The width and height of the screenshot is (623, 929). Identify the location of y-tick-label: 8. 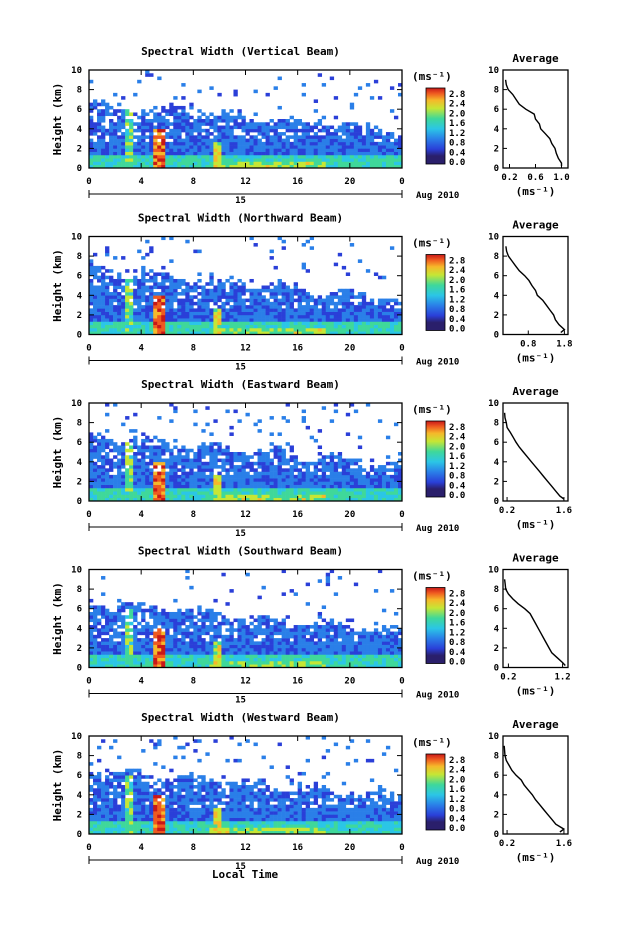
(79, 424).